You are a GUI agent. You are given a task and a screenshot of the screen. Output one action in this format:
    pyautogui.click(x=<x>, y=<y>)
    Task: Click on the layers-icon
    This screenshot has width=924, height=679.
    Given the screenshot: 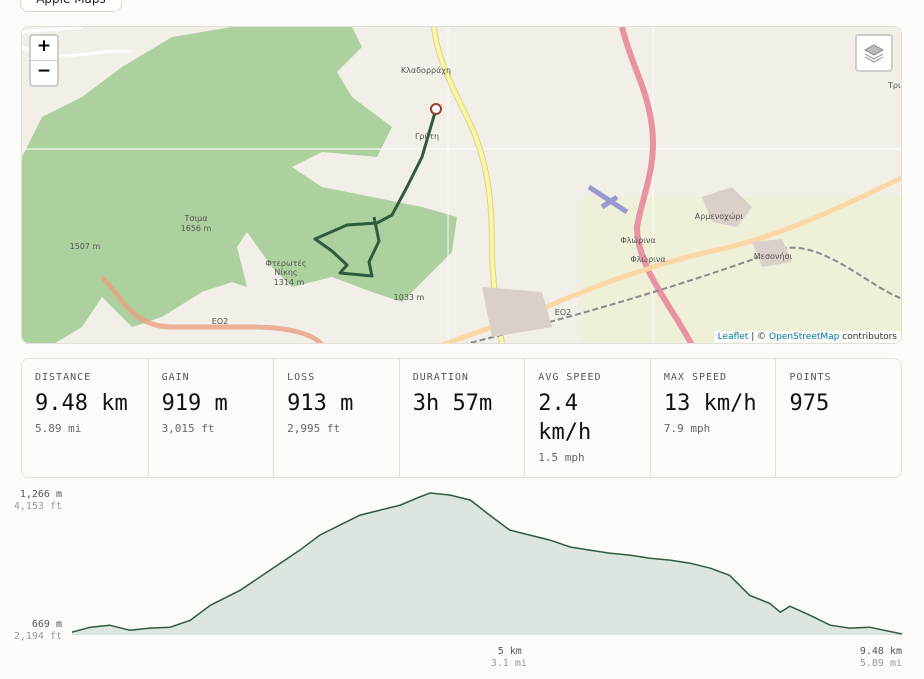 What is the action you would take?
    pyautogui.click(x=874, y=53)
    